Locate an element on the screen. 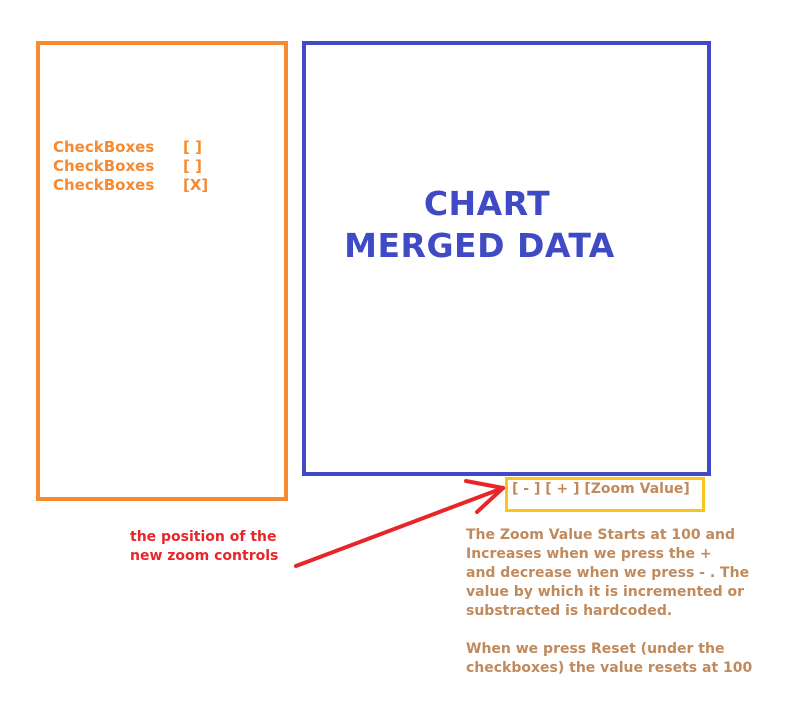  zoom-controls-label: [ - ] [ + ] [Zoom Value] is located at coordinates (601, 489).